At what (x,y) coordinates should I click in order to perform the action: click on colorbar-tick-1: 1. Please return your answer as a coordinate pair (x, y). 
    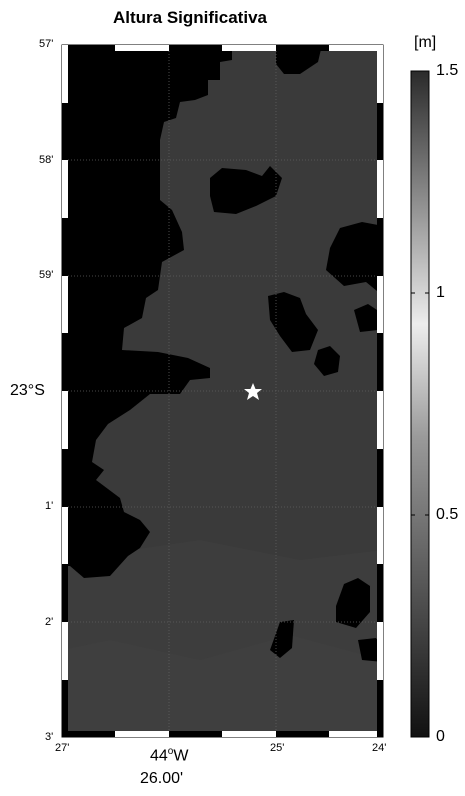
    Looking at the image, I should click on (440, 292).